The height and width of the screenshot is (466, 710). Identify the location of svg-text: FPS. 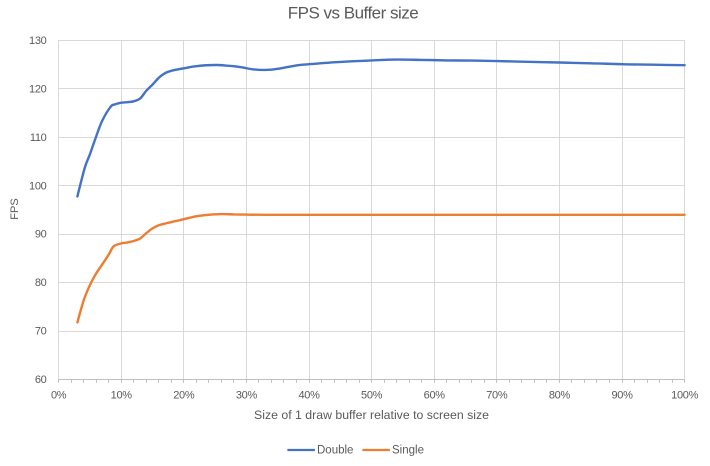
(15, 208).